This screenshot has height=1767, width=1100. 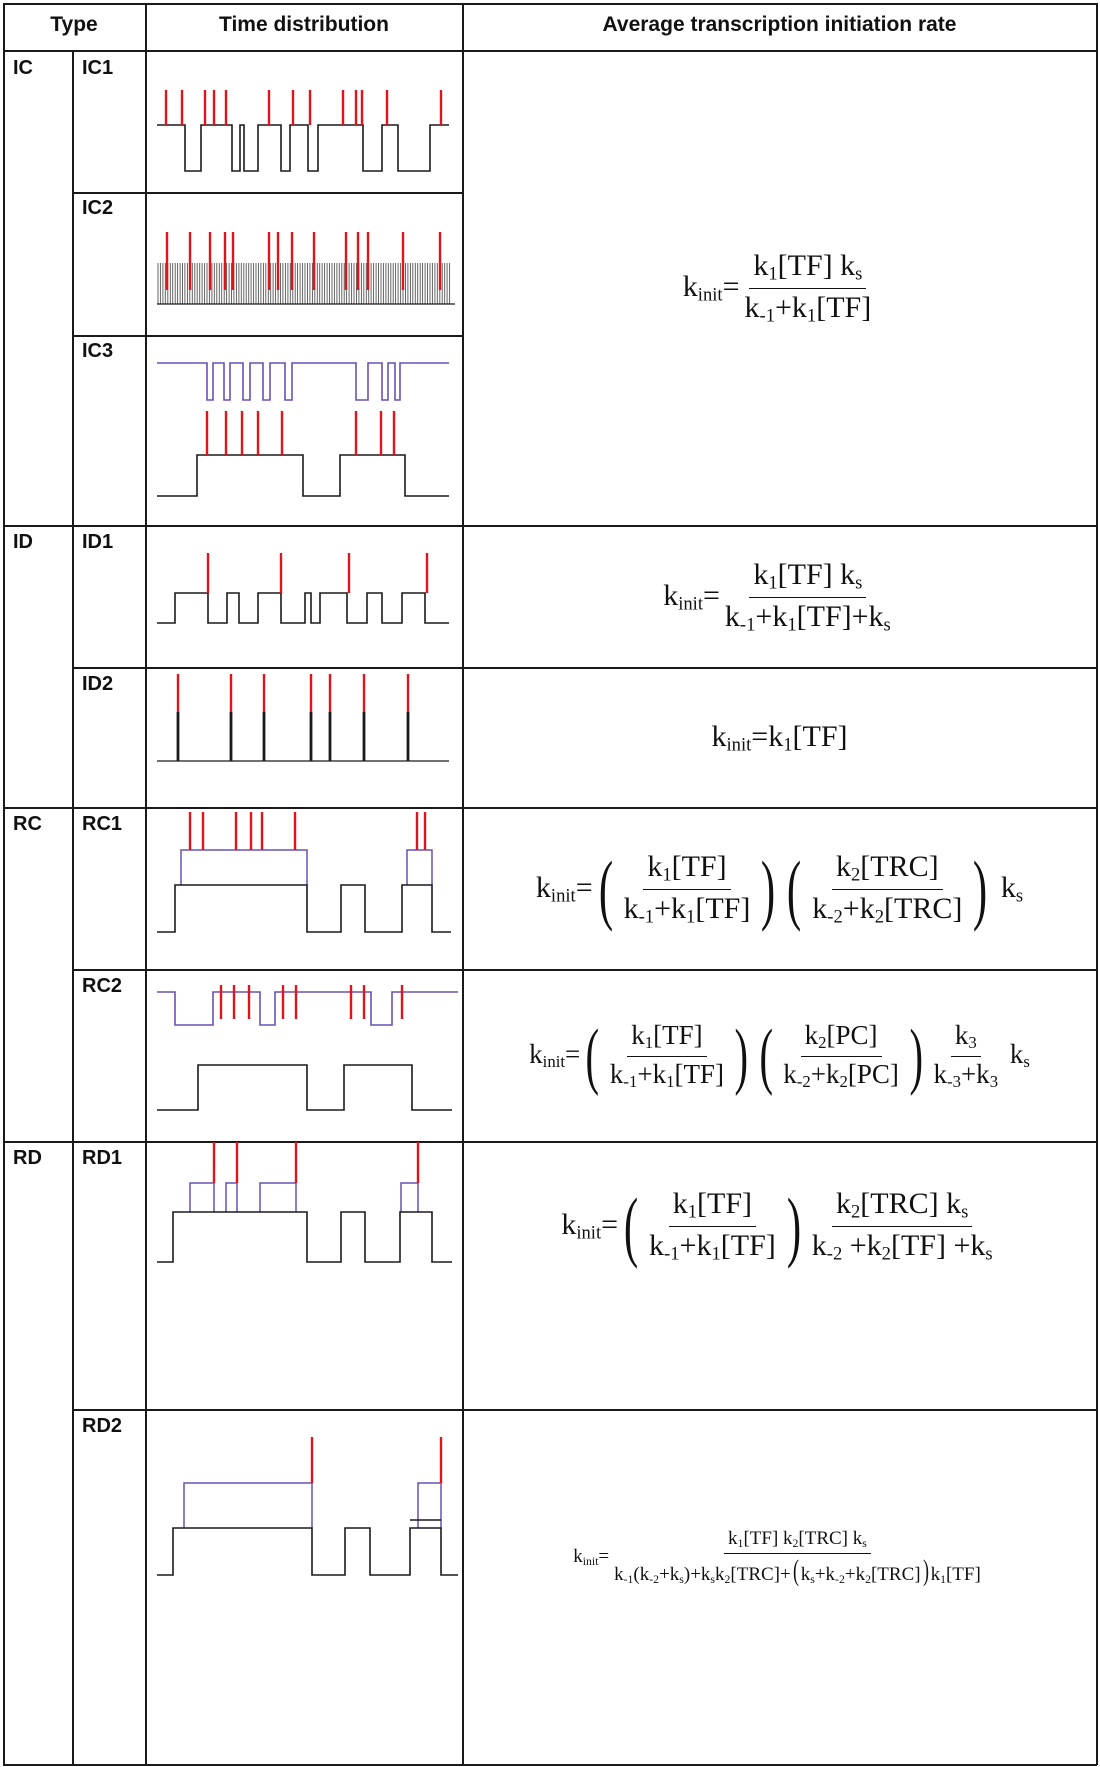 I want to click on subtype-label-rd1: RD1, so click(x=102, y=1158).